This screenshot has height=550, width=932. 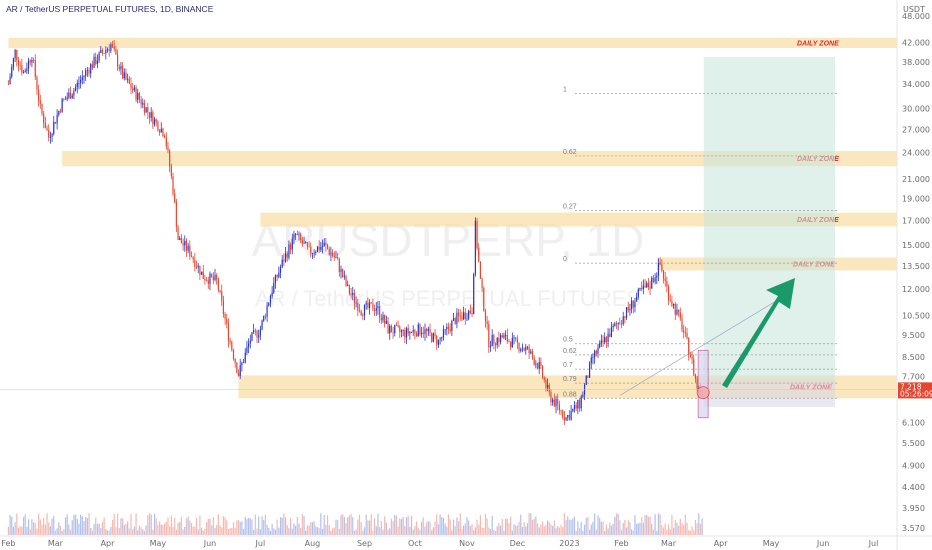 What do you see at coordinates (916, 16) in the screenshot?
I see `y-tick-label: 48.000` at bounding box center [916, 16].